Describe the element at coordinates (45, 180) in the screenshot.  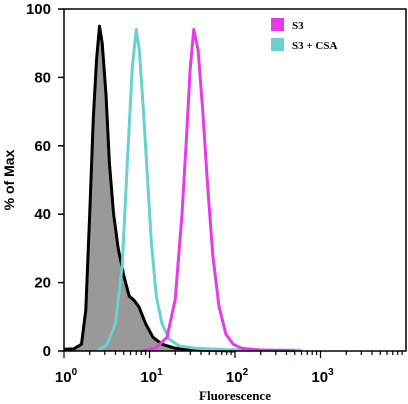
I see `y-axis: 0 20 40 60 80 100` at that location.